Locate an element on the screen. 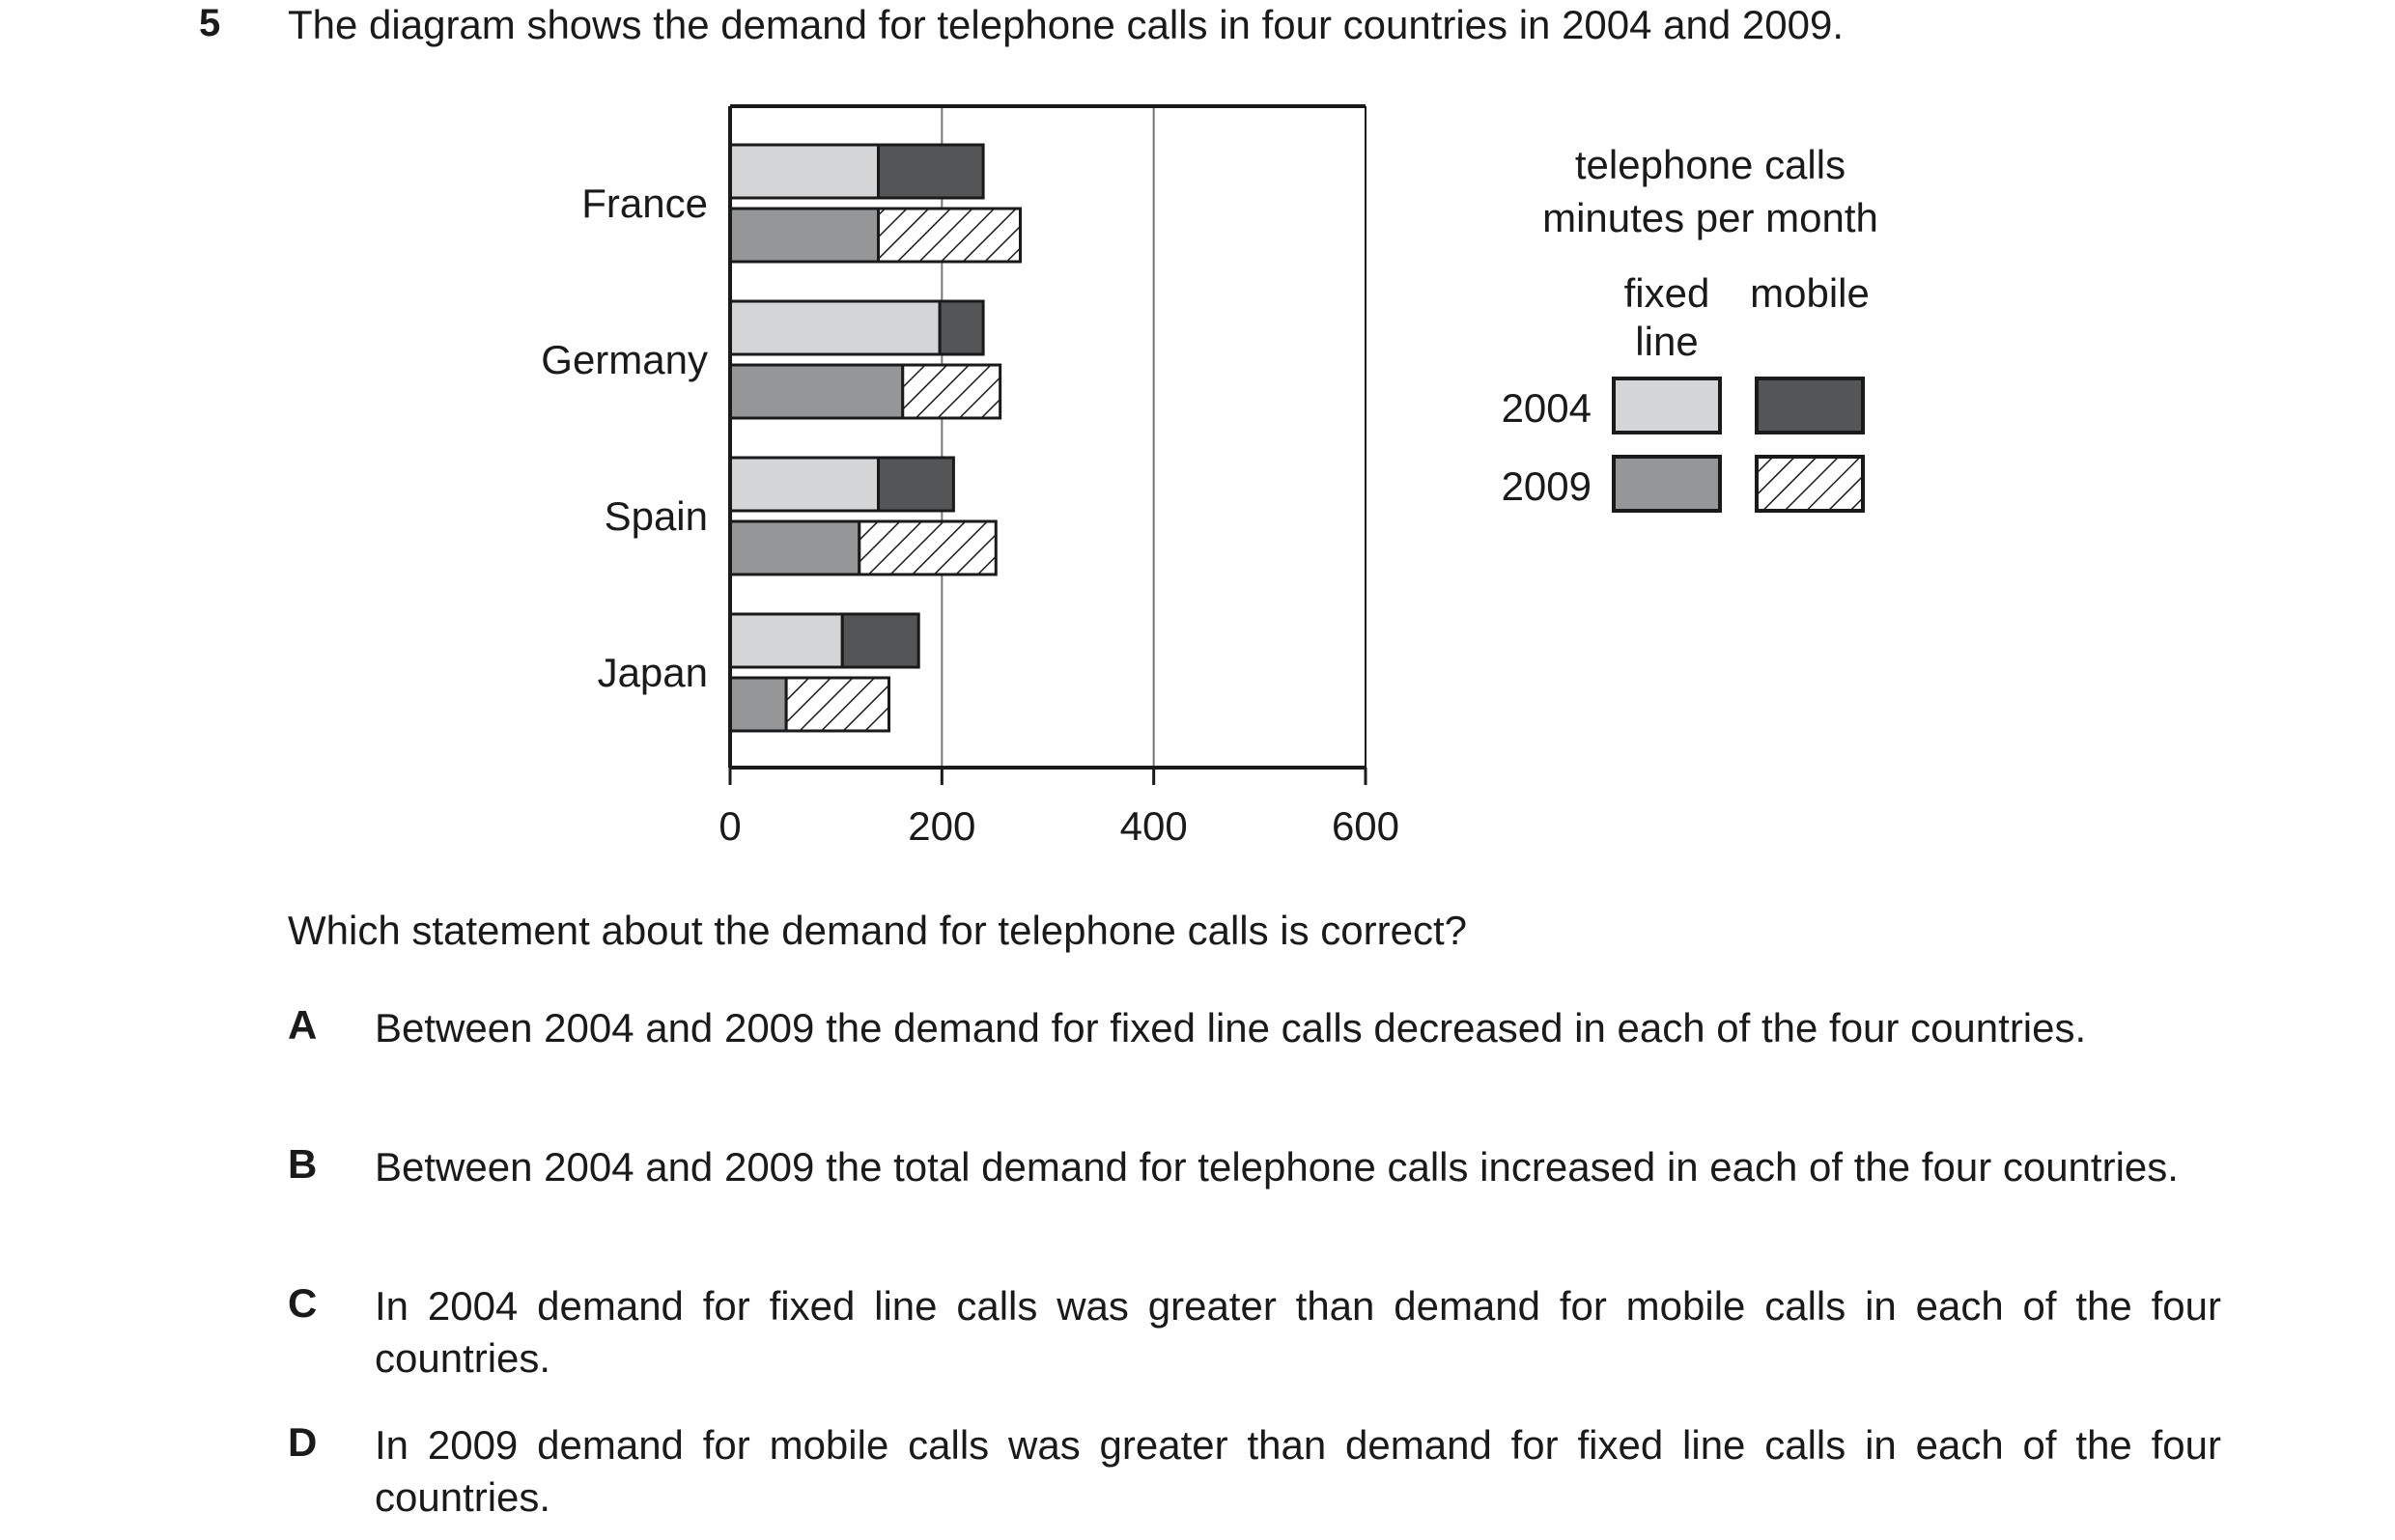 The height and width of the screenshot is (1540, 2395). legend-row-label: 2004 is located at coordinates (1547, 408).